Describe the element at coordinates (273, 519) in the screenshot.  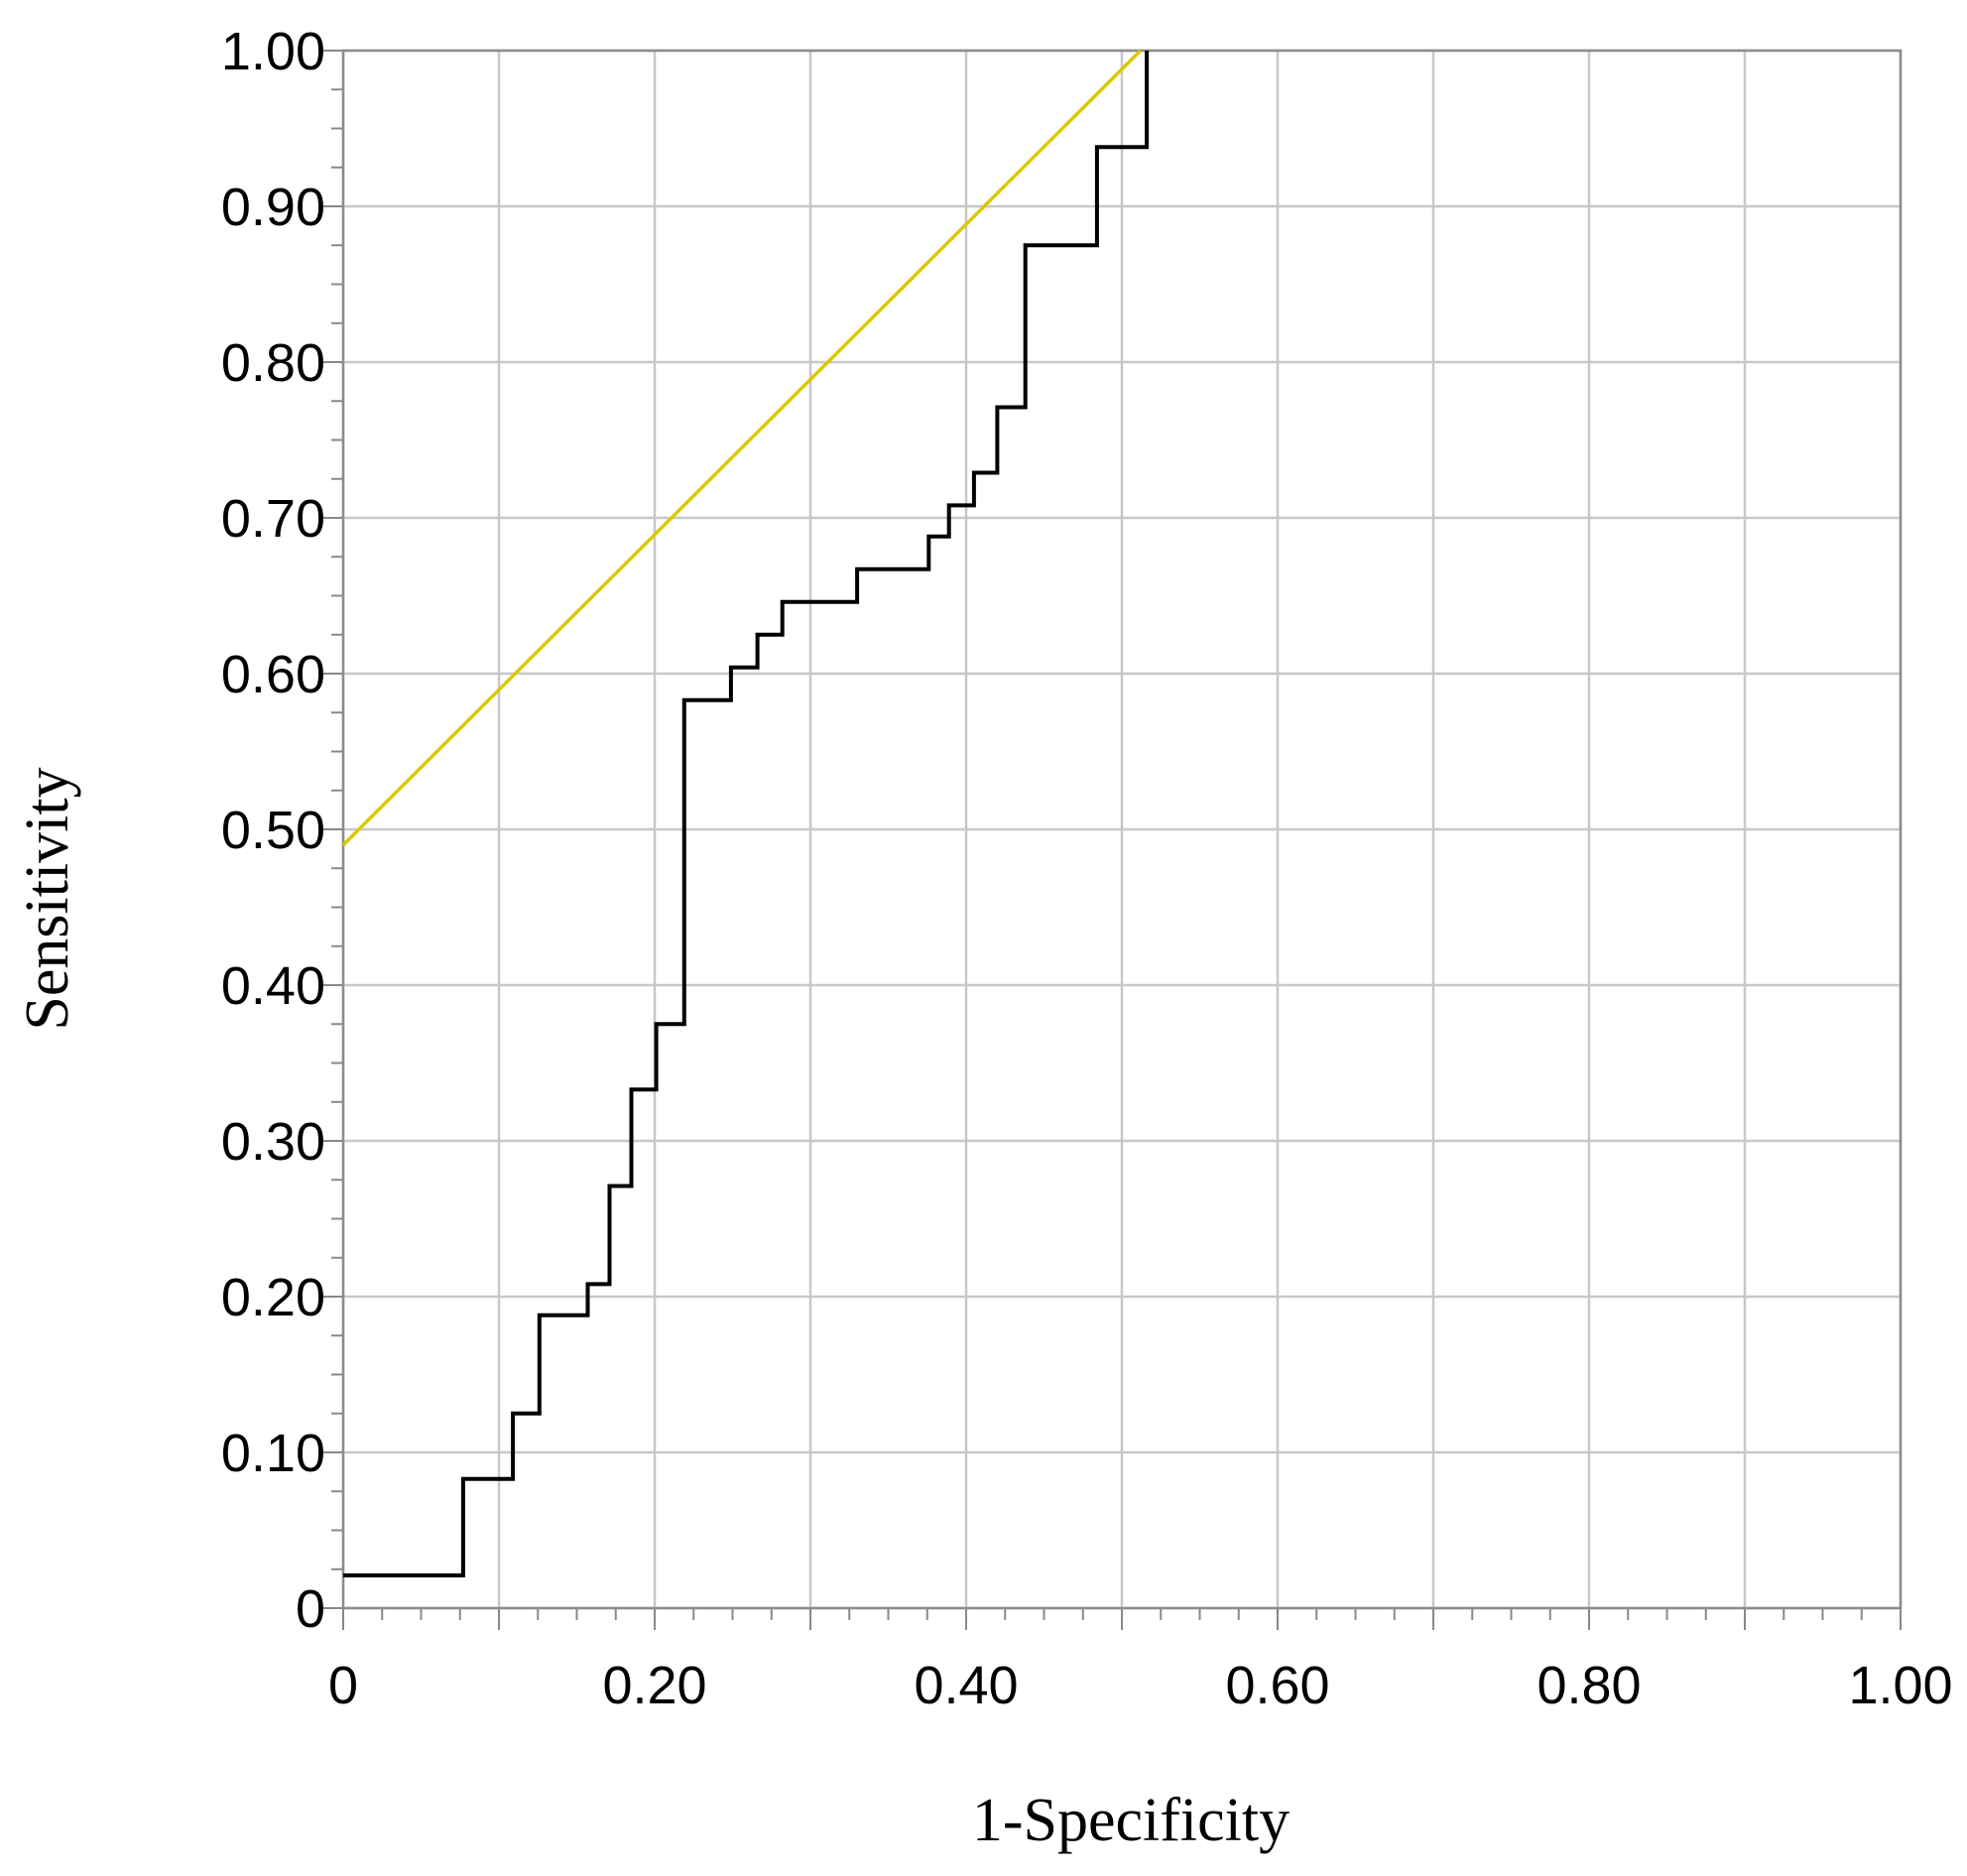
I see `y-tick-label-7: 0.70` at that location.